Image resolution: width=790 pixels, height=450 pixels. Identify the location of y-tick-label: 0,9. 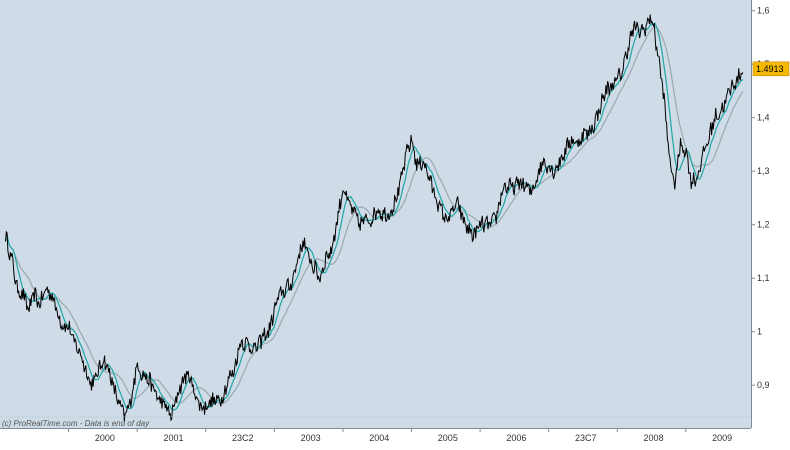
(763, 385).